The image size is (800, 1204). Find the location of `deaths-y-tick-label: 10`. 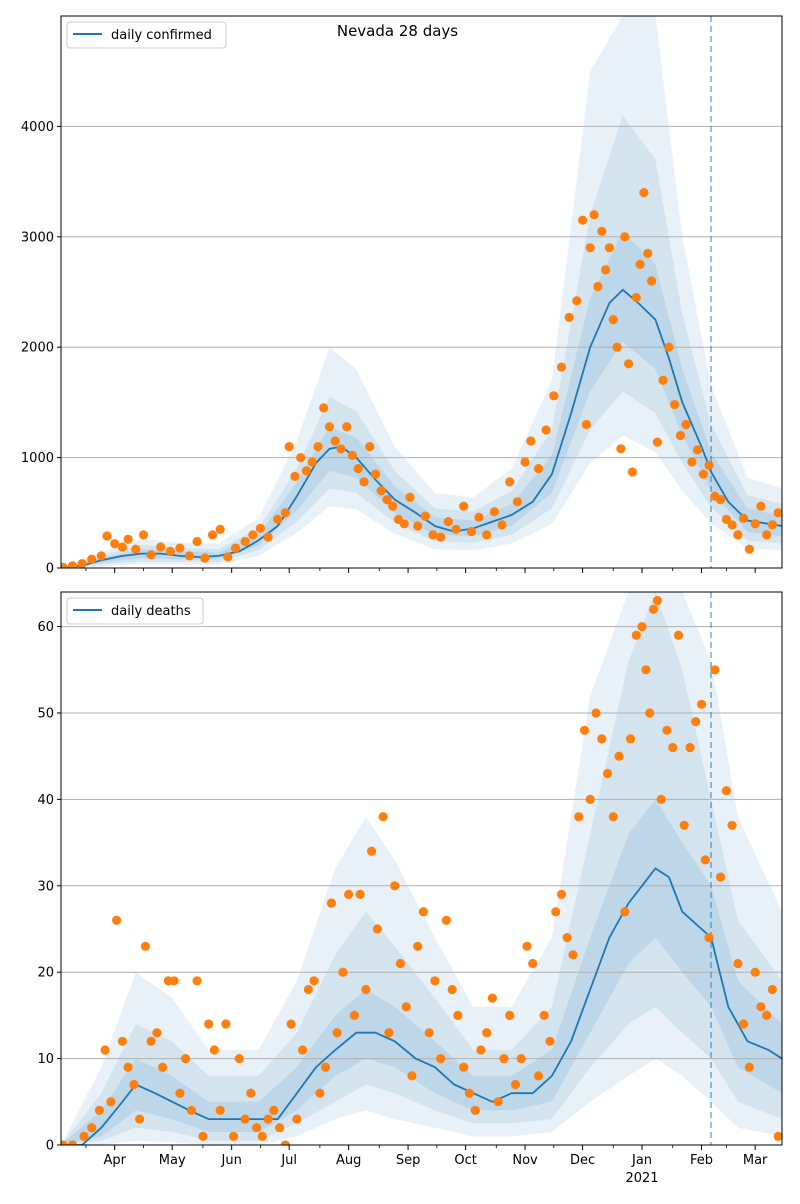

deaths-y-tick-label: 10 is located at coordinates (45, 1059).